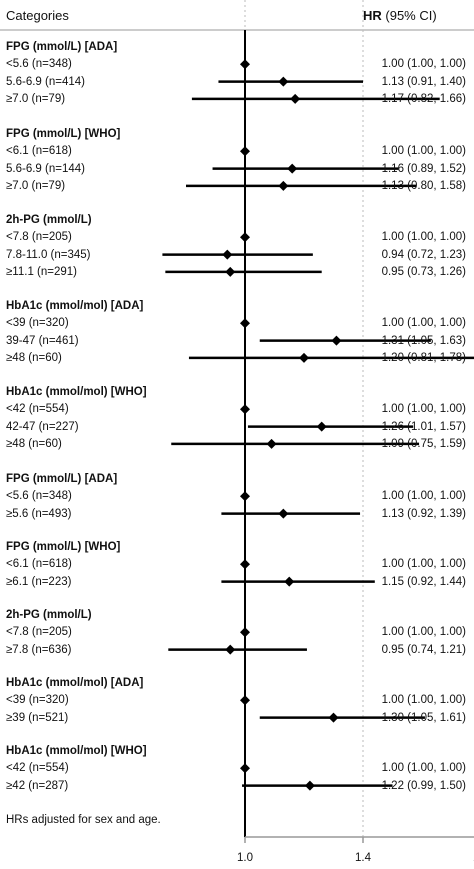  I want to click on x-tick-label-1: 1.4, so click(363, 858).